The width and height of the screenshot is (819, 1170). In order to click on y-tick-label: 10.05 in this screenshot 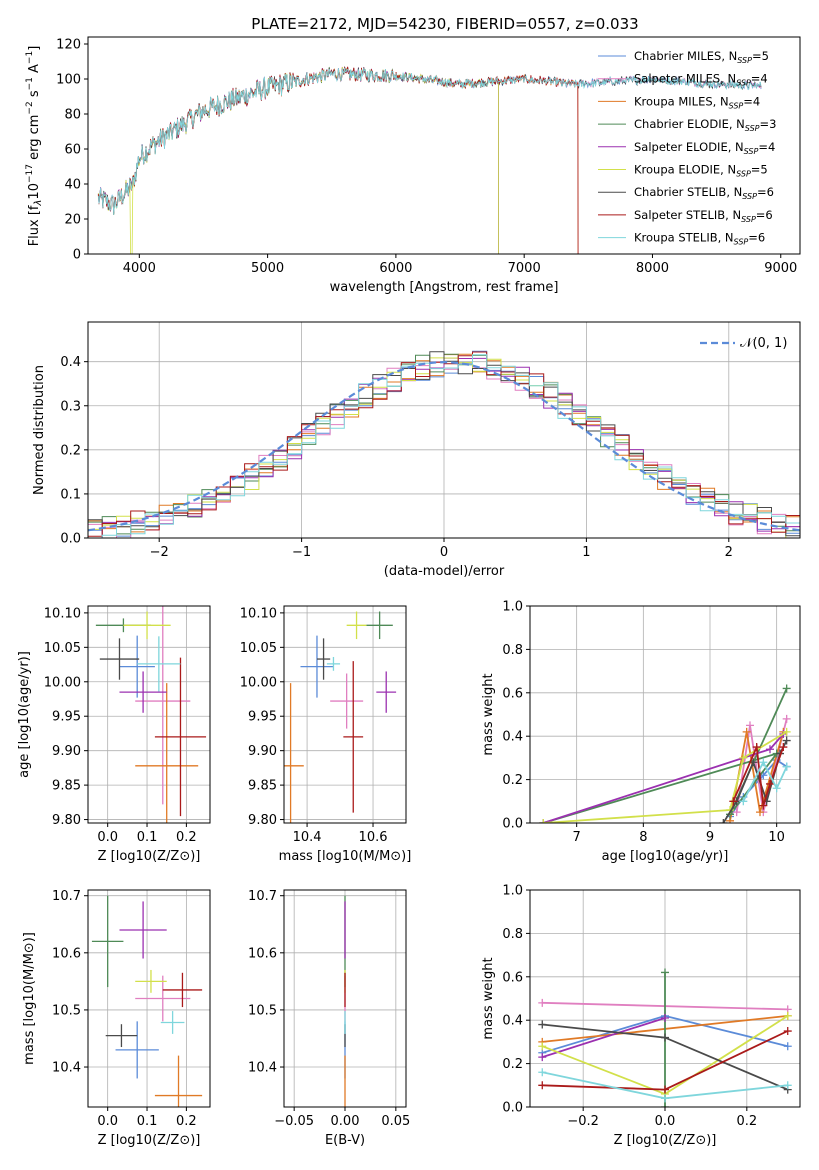, I will do `click(62, 648)`.